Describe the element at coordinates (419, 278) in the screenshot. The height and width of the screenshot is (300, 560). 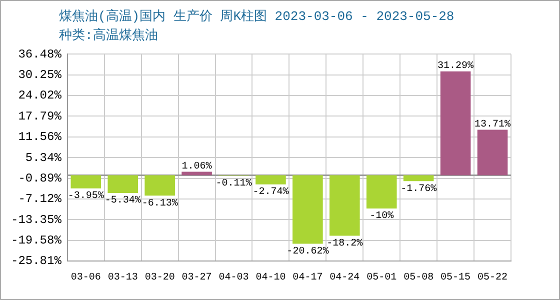
I see `x-tick-label: 05-08` at that location.